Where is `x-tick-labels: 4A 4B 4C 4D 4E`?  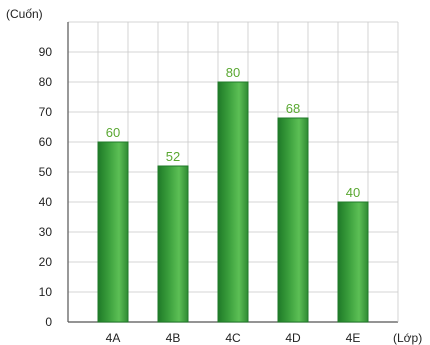 x-tick-labels: 4A 4B 4C 4D 4E is located at coordinates (233, 338).